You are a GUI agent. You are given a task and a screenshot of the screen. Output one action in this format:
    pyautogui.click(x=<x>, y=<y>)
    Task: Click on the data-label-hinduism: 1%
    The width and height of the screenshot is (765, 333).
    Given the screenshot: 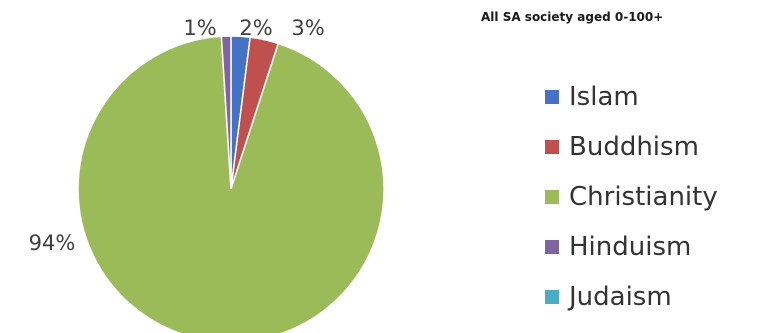 What is the action you would take?
    pyautogui.click(x=199, y=28)
    